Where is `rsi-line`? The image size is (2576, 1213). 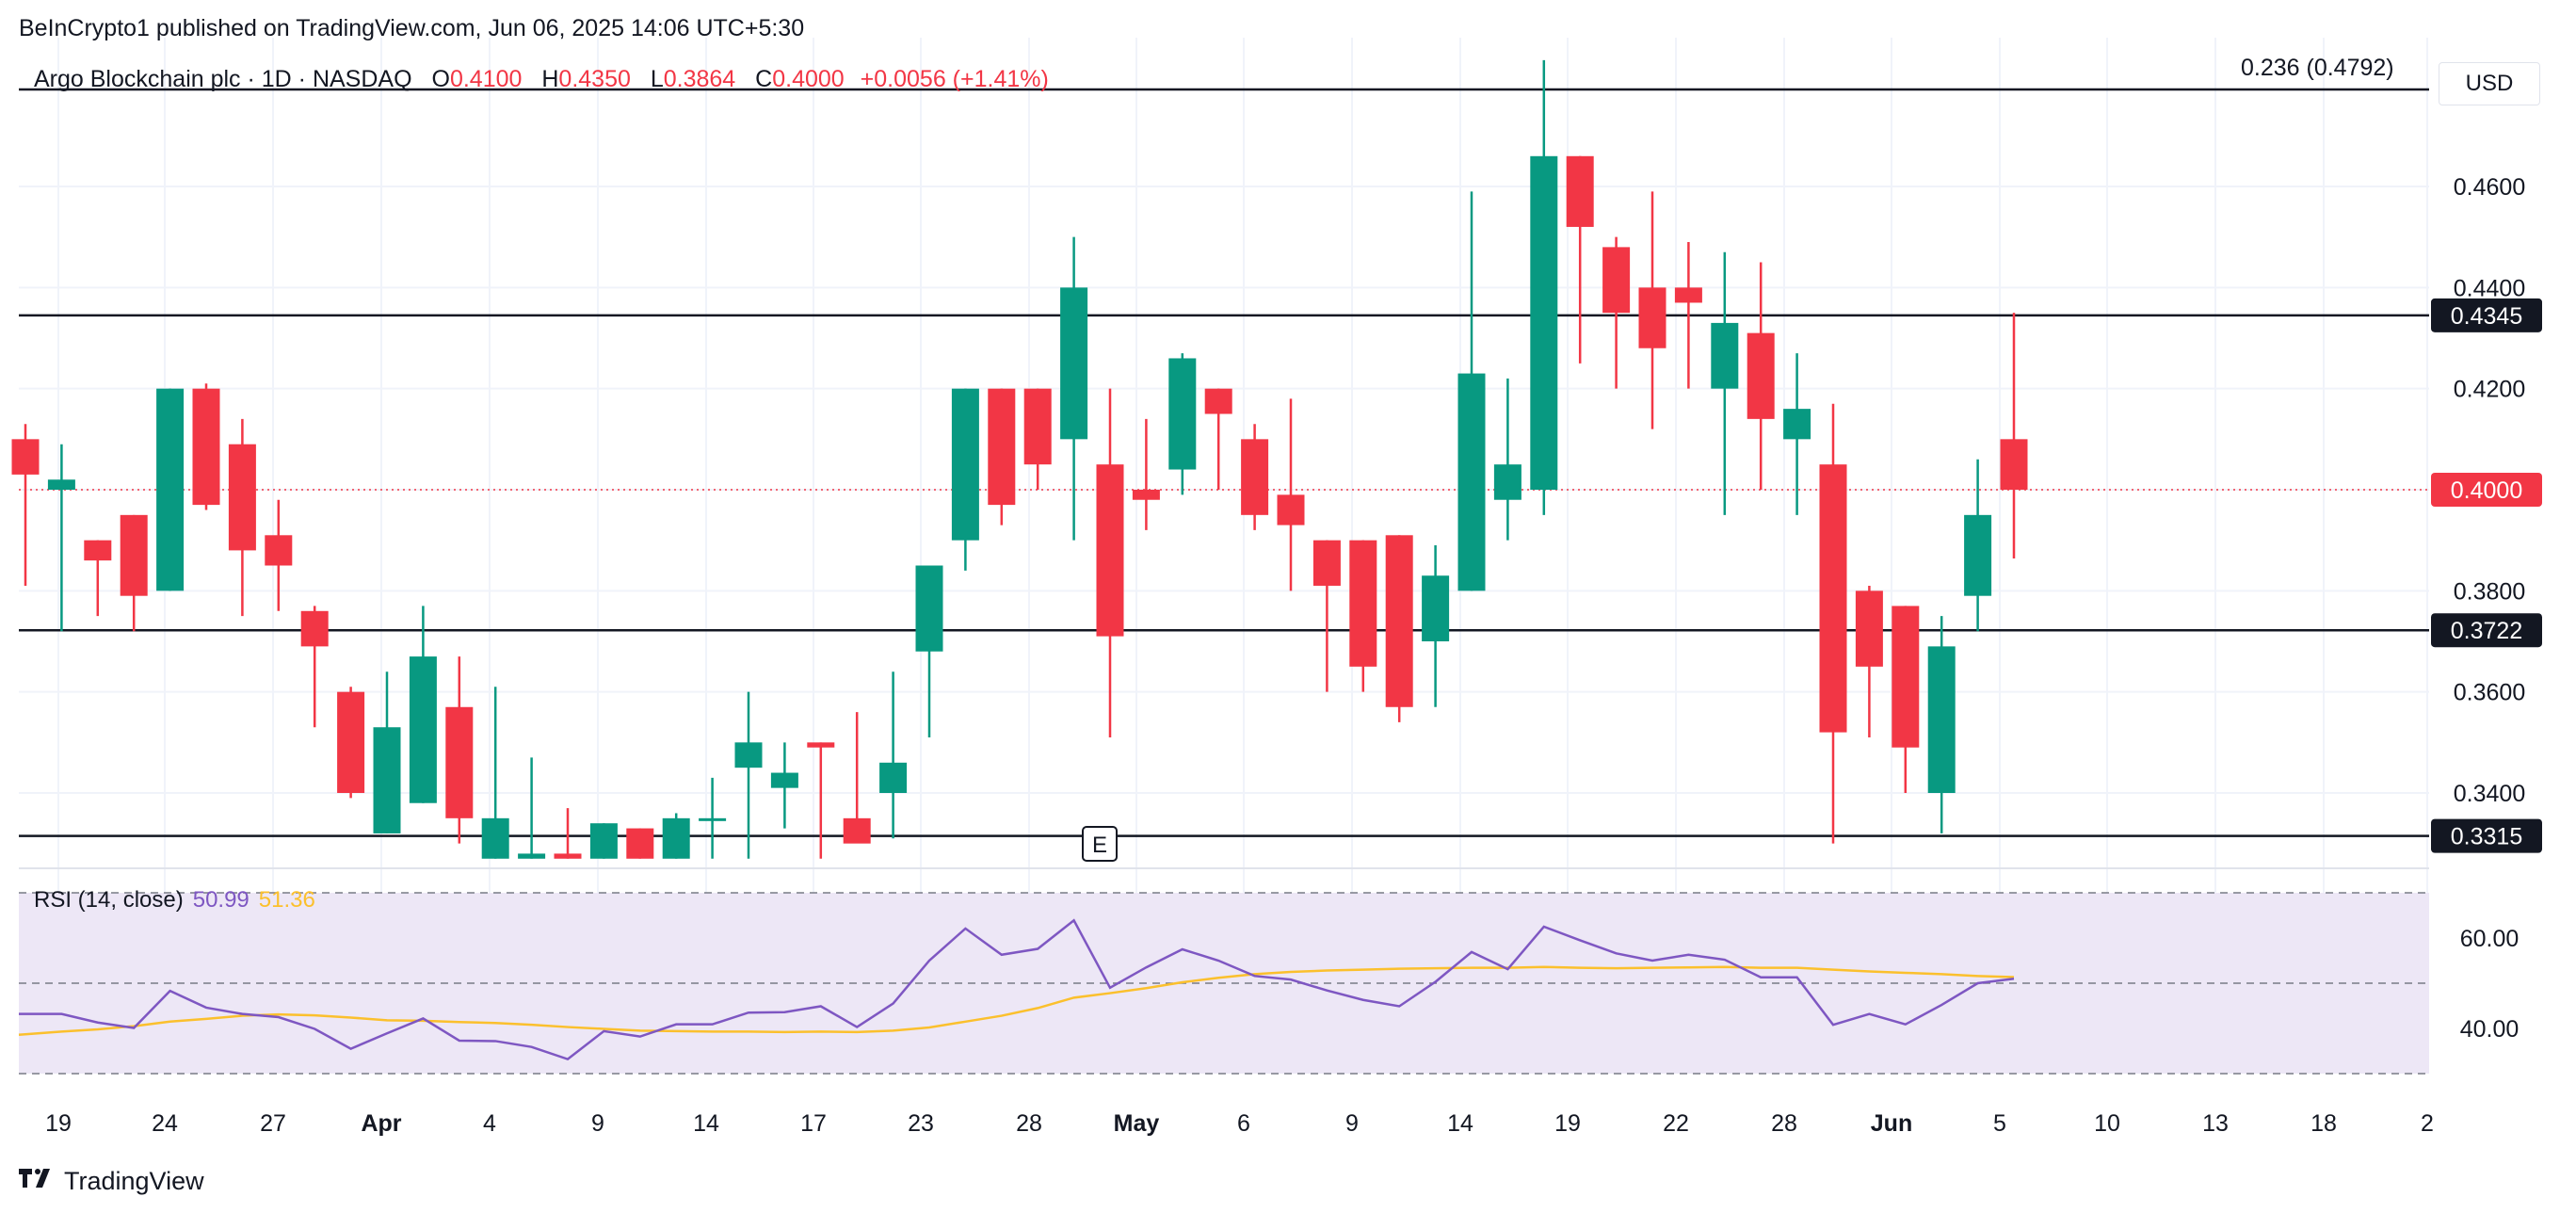
rsi-line is located at coordinates (1017, 990).